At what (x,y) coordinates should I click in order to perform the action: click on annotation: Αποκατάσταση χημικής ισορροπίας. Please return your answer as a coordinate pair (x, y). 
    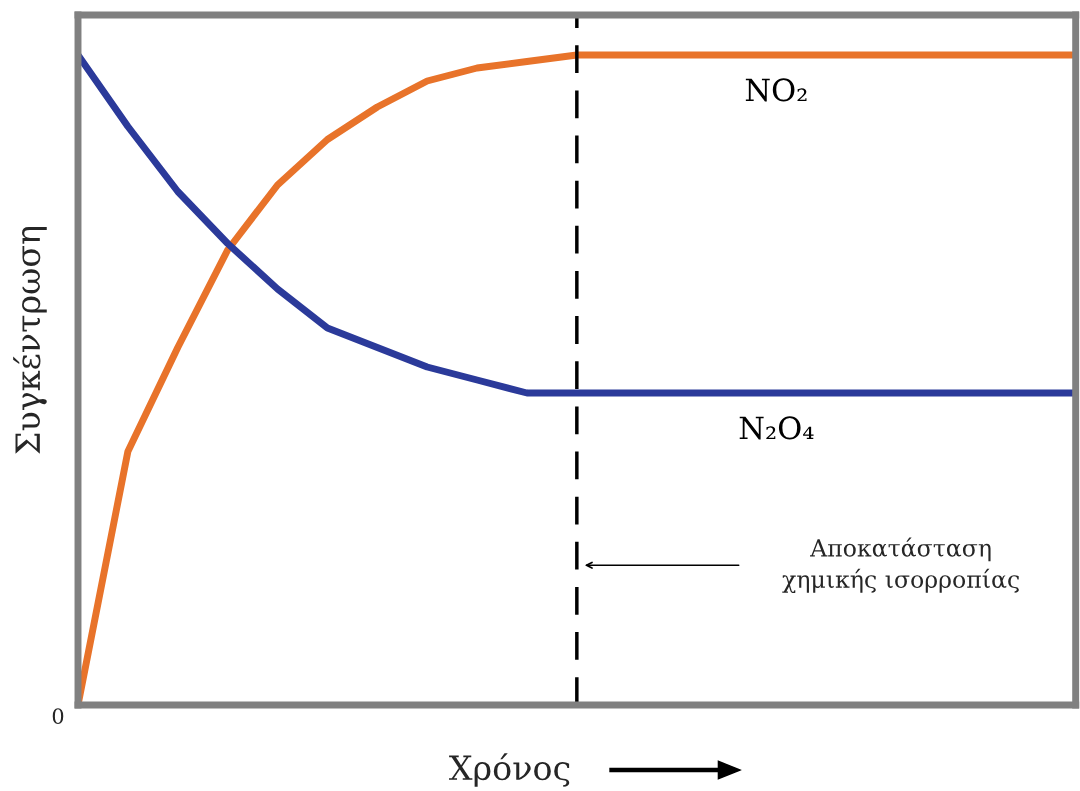
    Looking at the image, I should click on (900, 565).